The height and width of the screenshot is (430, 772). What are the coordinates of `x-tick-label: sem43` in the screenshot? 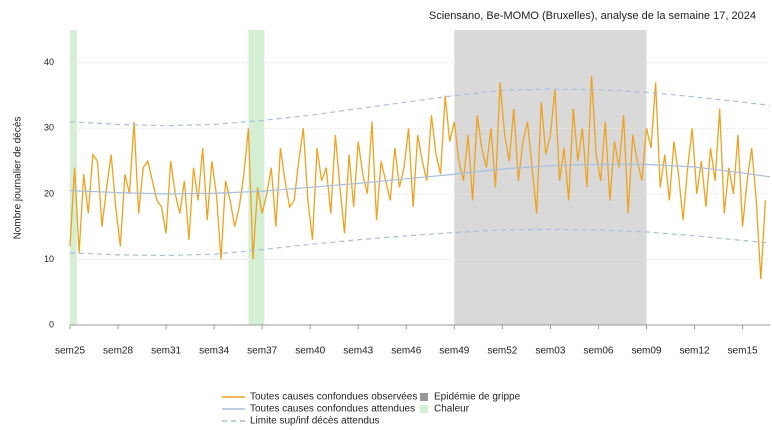 It's located at (358, 351).